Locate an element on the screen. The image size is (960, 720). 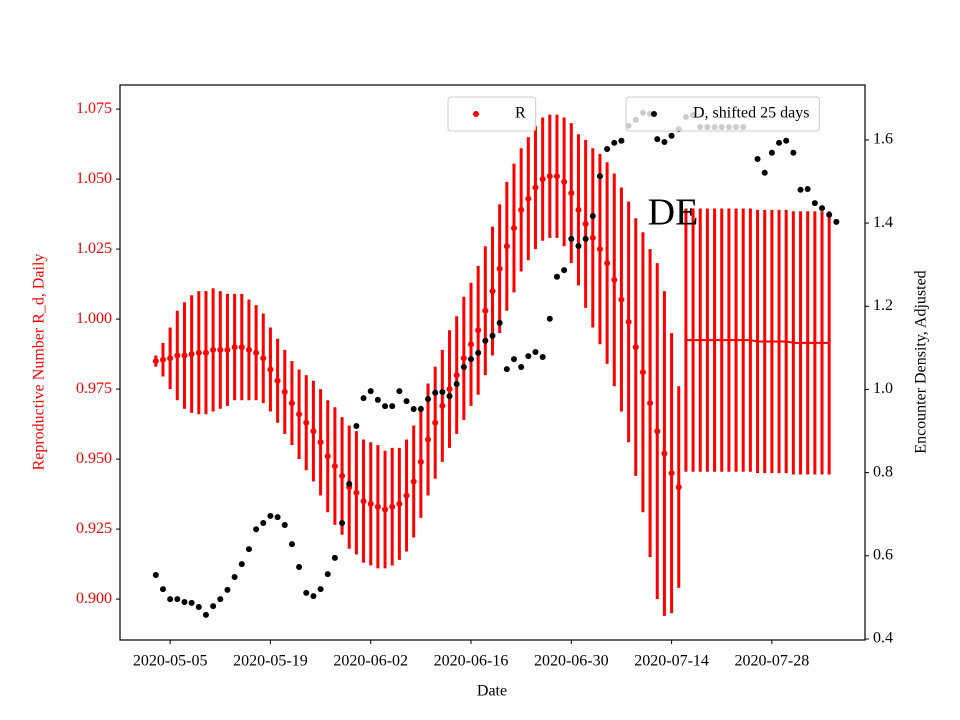
y-axis-label: Reproductive Number R_d, Daily is located at coordinates (39, 362).